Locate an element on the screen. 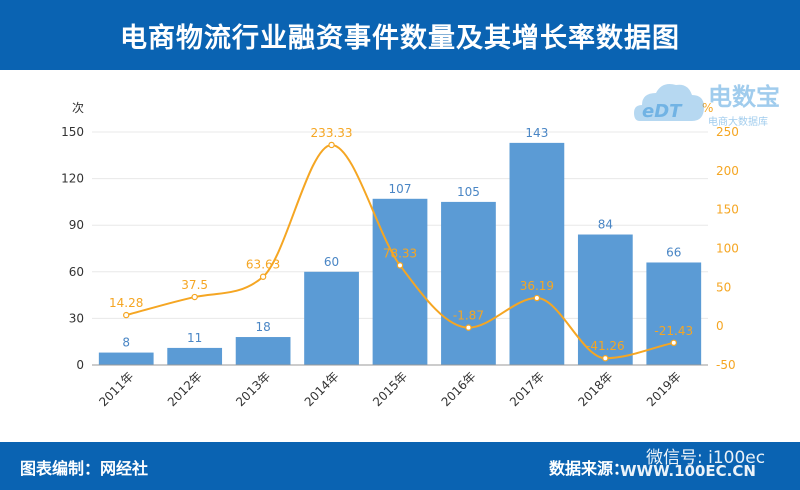 This screenshot has width=800, height=490. y-left-tick-label: 0 is located at coordinates (80, 365).